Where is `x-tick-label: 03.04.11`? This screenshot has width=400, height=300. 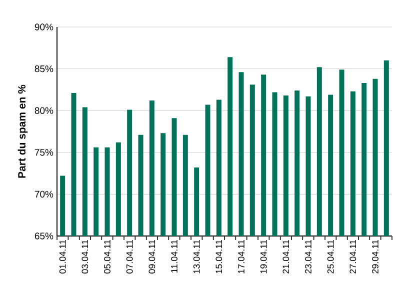
x-tick-label: 03.04.11 is located at coordinates (85, 257).